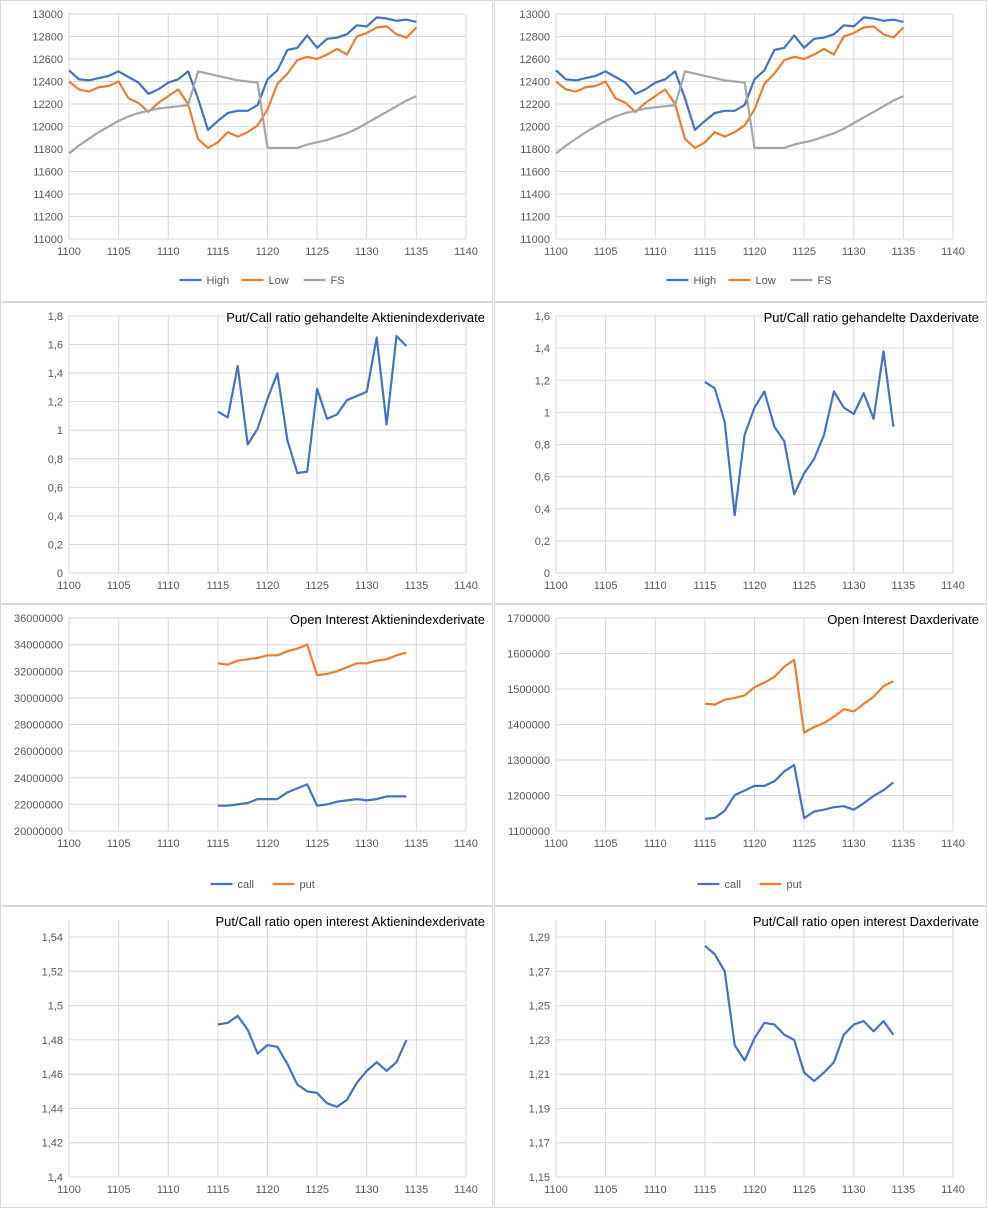  I want to click on y-tick-label: 13000, so click(534, 15).